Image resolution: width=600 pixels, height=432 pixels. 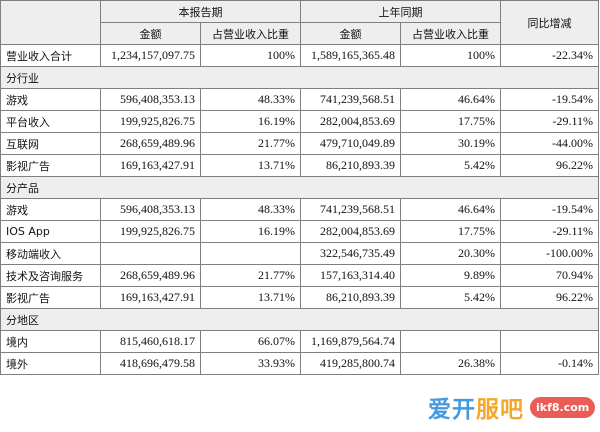 What do you see at coordinates (50, 275) in the screenshot?
I see `row-label: 技术及咨询服务` at bounding box center [50, 275].